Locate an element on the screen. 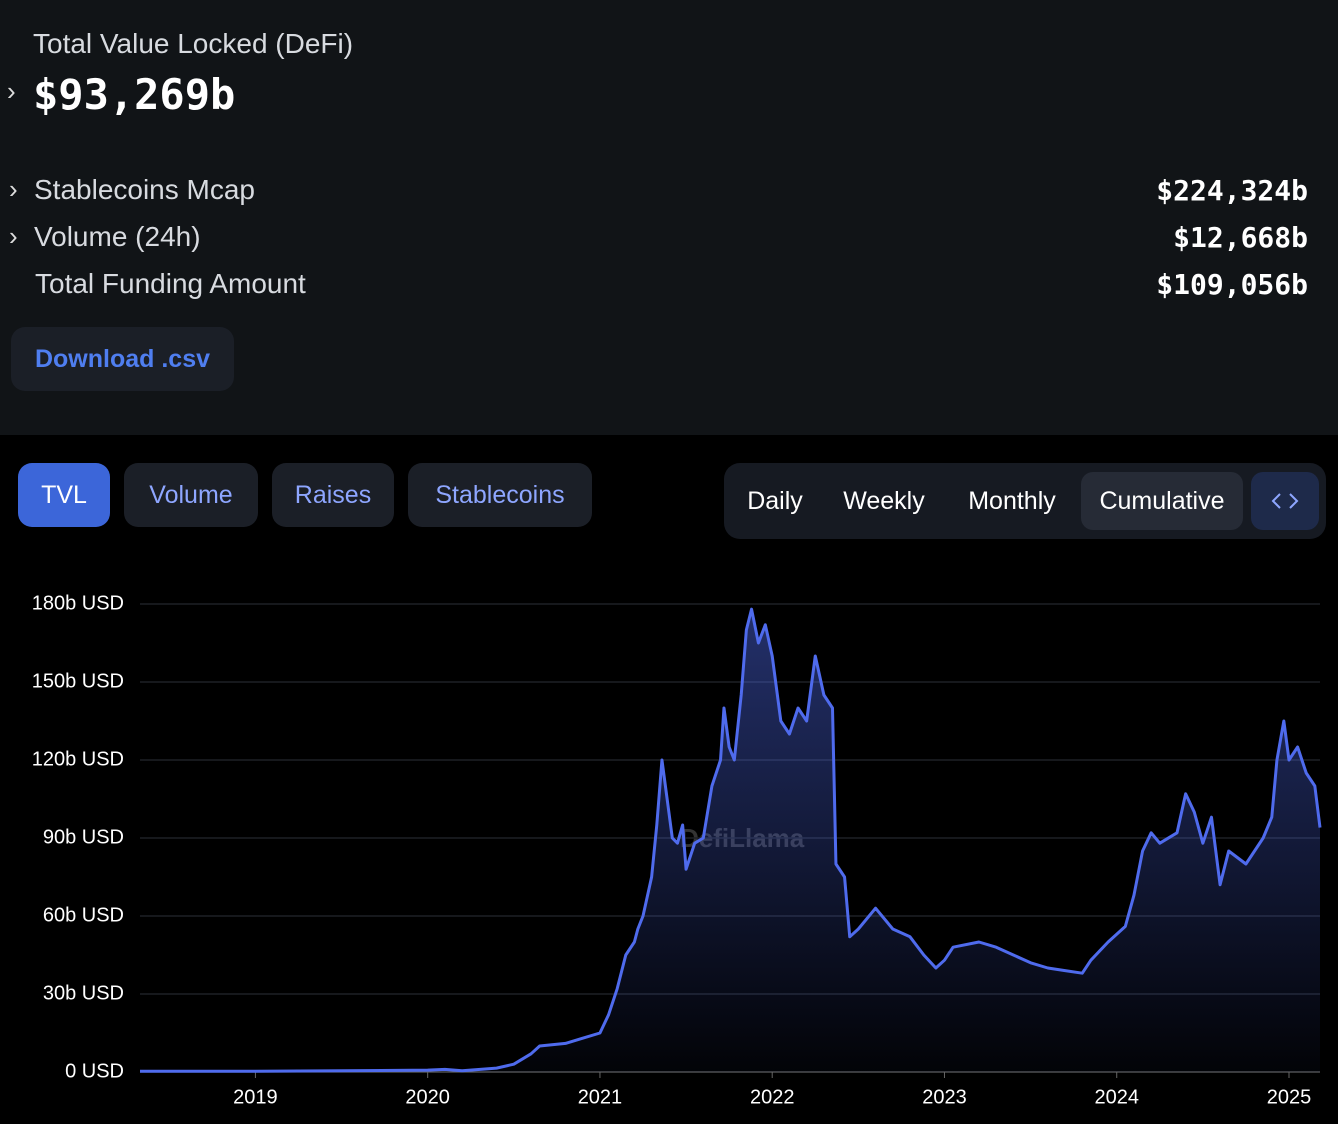 This screenshot has width=1338, height=1124. period: Cumulative is located at coordinates (1162, 501).